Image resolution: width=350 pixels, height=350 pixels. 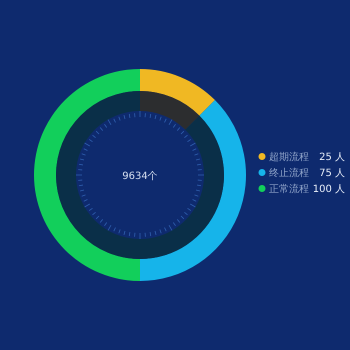 What do you see at coordinates (140, 176) in the screenshot?
I see `text: 9634个` at bounding box center [140, 176].